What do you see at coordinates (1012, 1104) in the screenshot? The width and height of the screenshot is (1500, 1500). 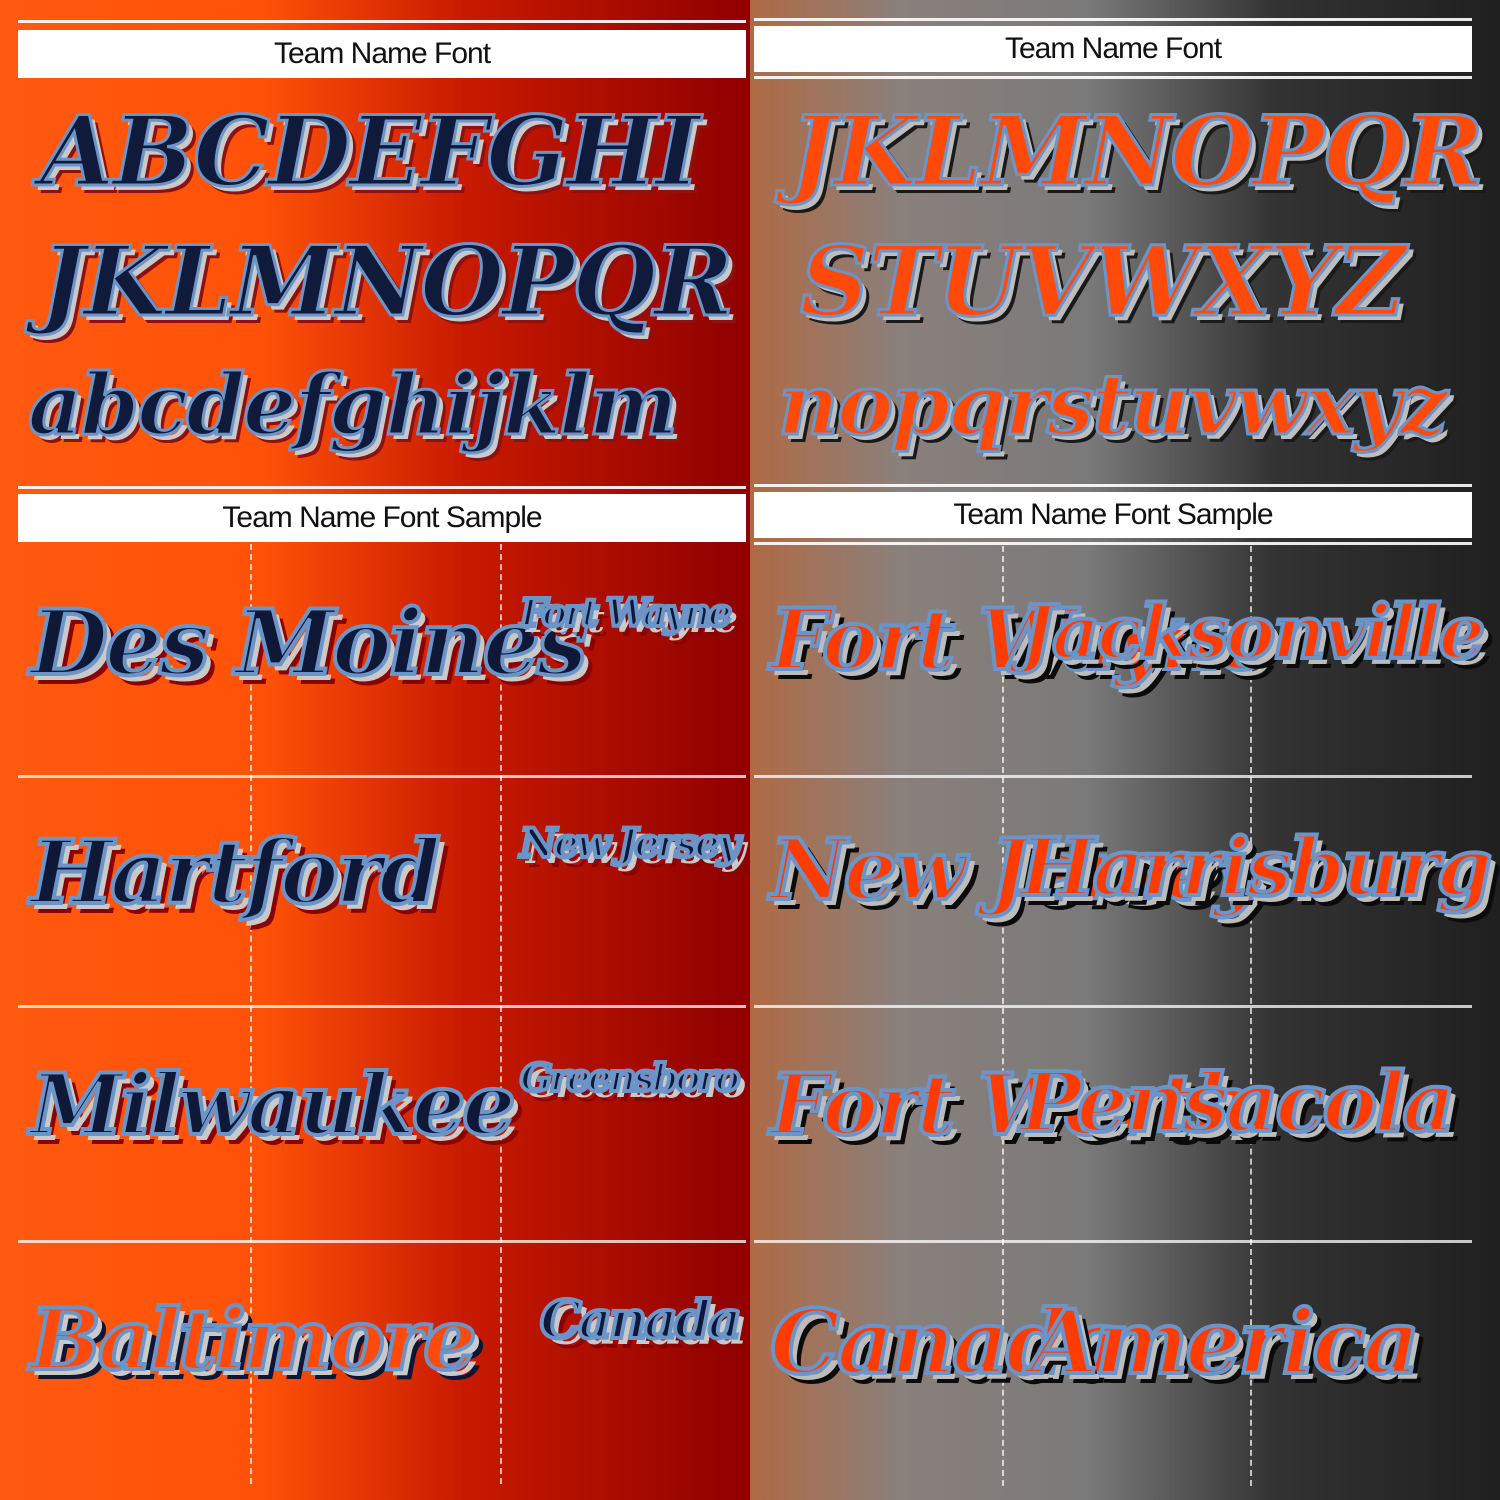 I see `city-sample: Fort Worth` at bounding box center [1012, 1104].